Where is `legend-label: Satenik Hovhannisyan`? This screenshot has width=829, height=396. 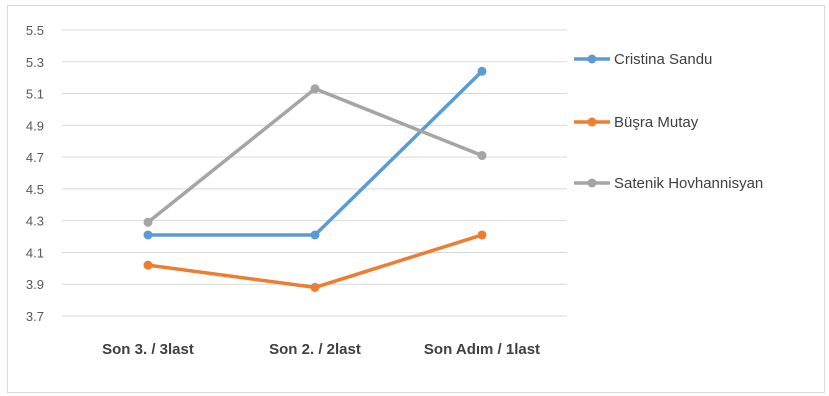
legend-label: Satenik Hovhannisyan is located at coordinates (688, 183).